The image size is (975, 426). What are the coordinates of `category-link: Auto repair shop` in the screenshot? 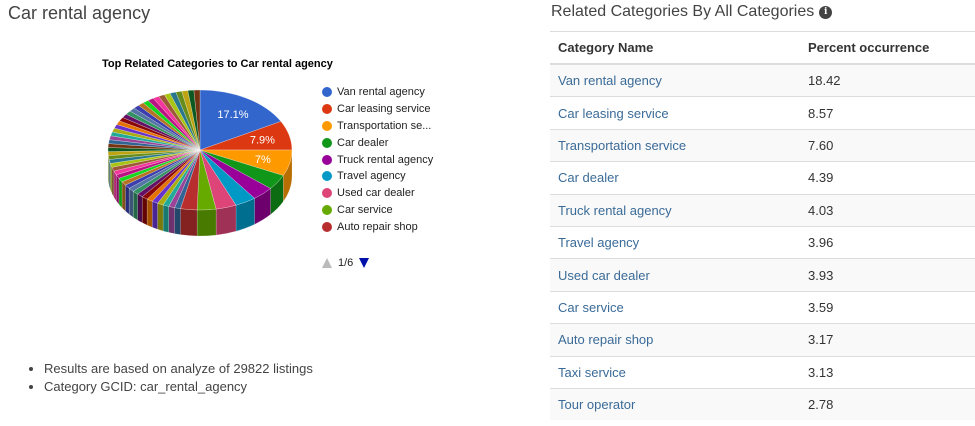 It's located at (675, 340).